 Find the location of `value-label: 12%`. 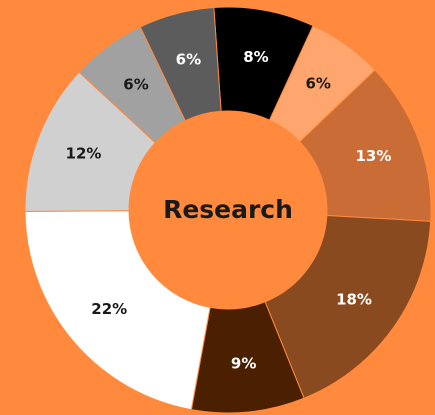

value-label: 12% is located at coordinates (84, 153).